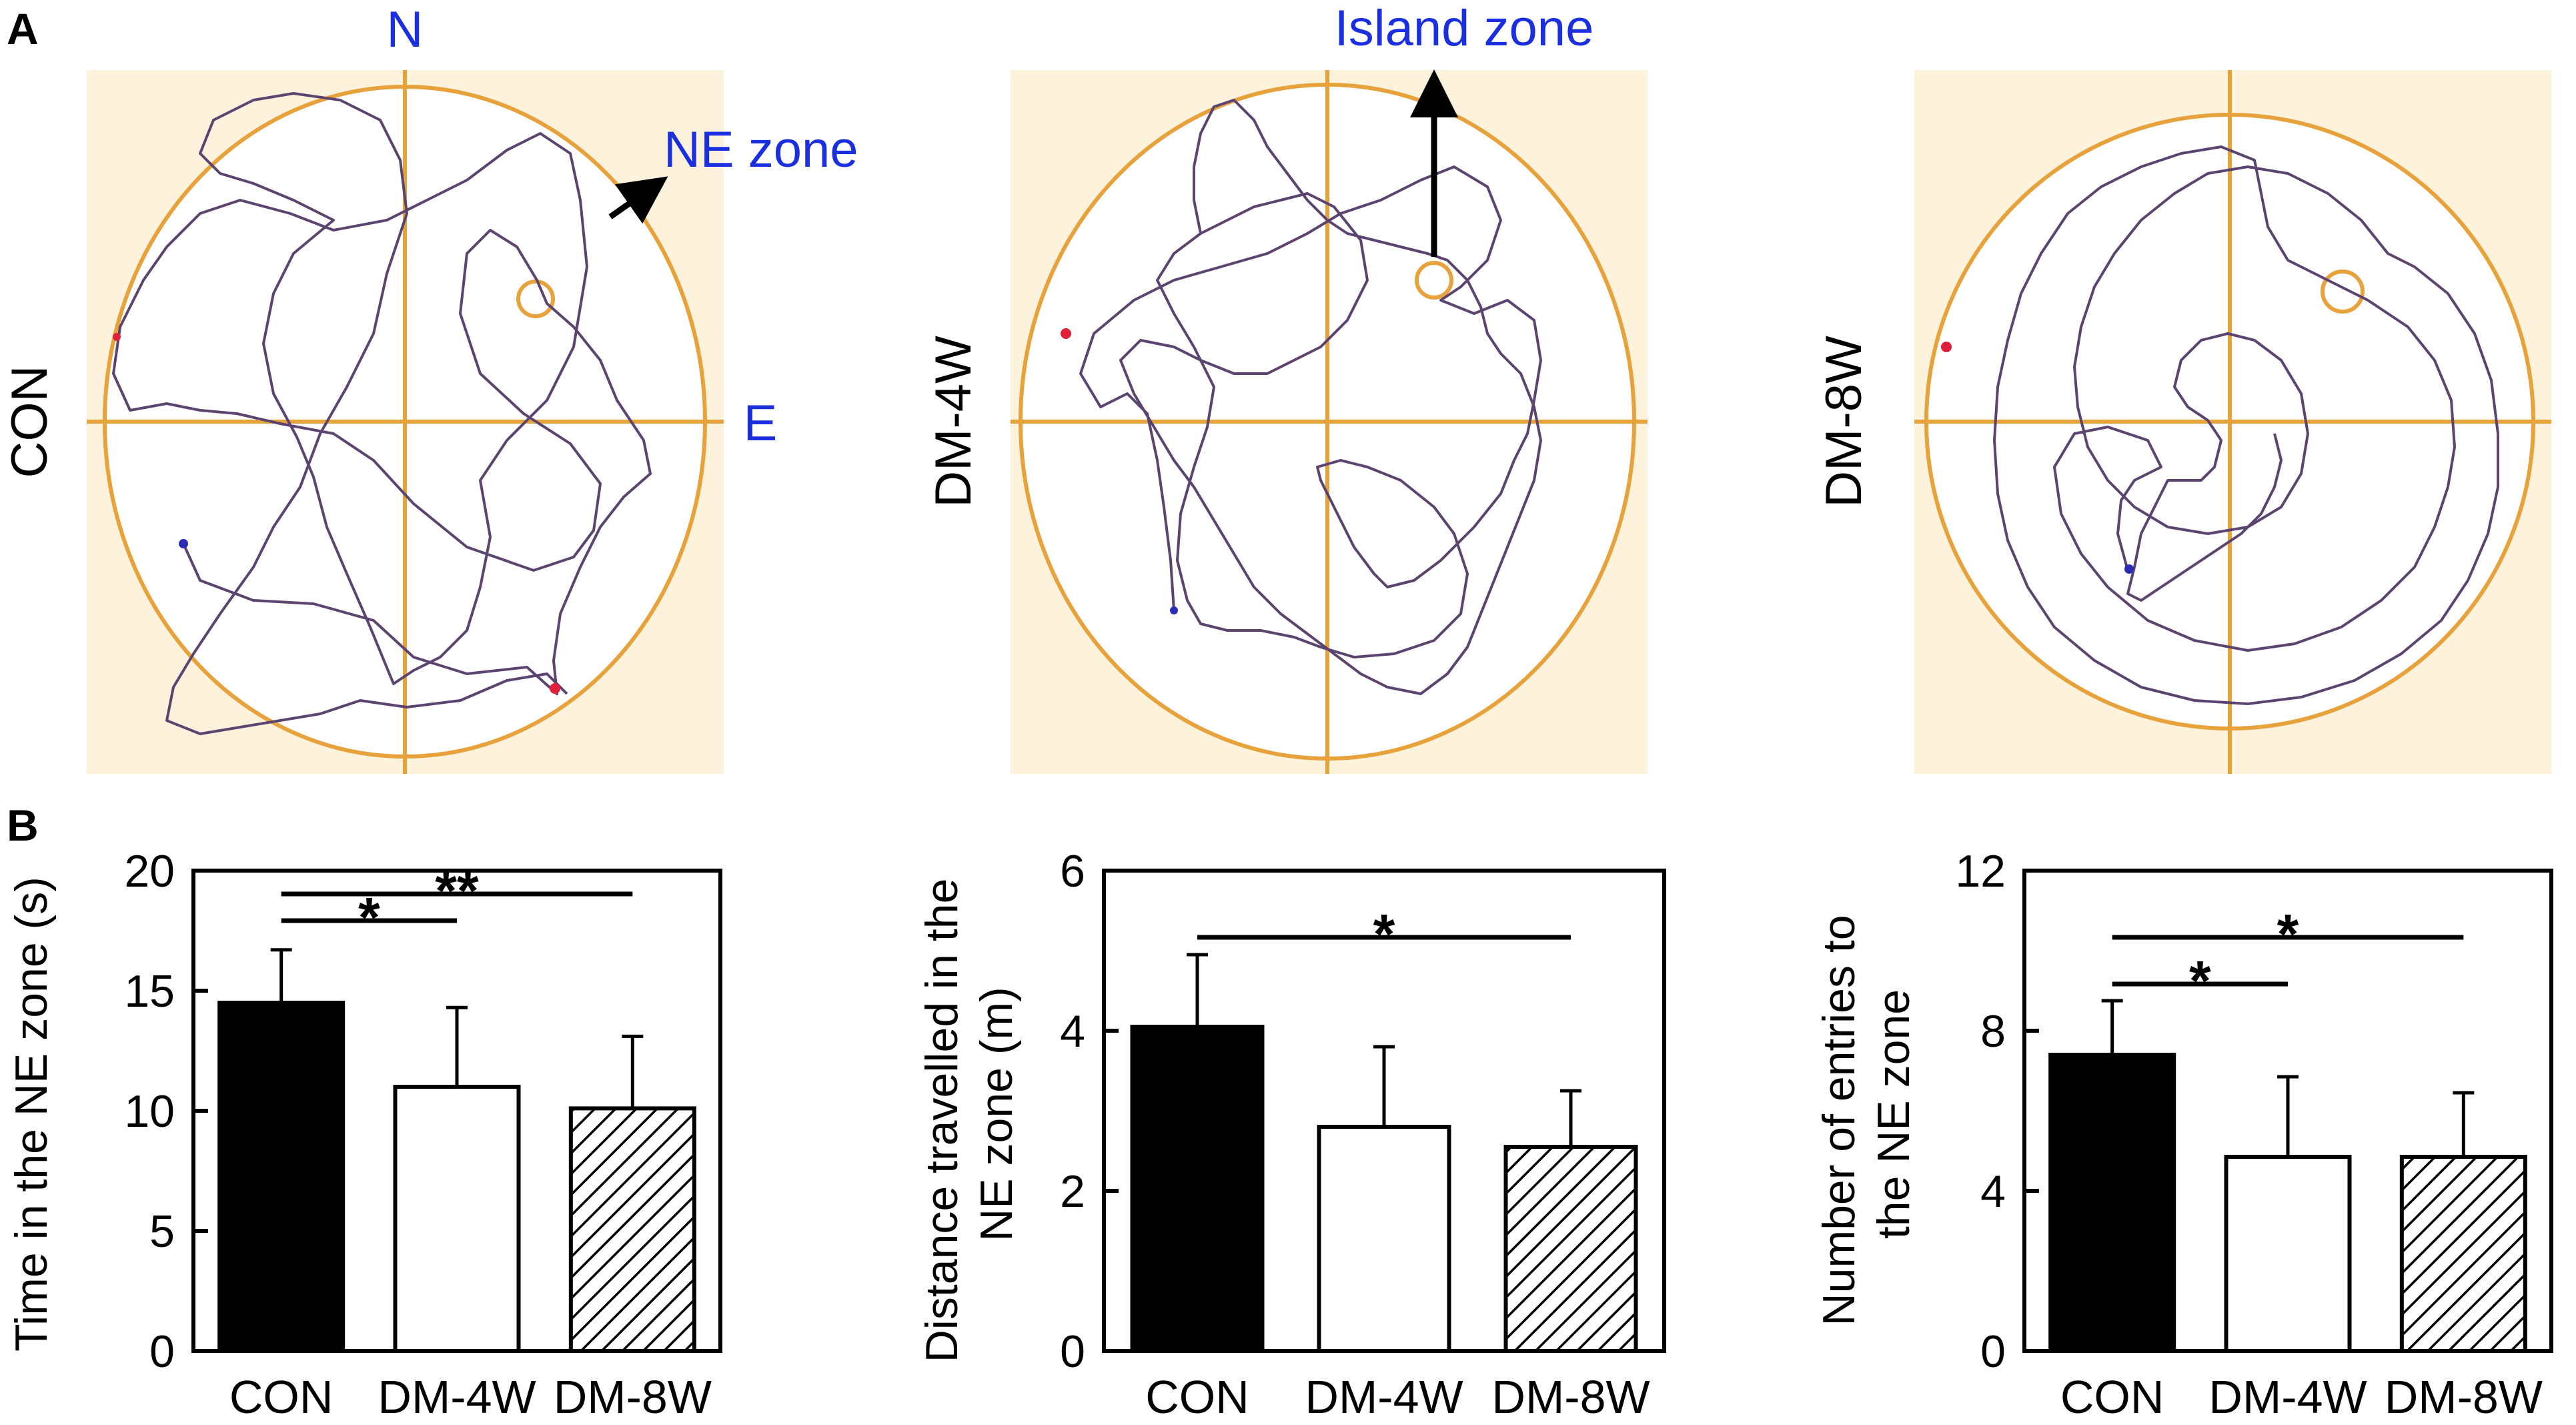  Describe the element at coordinates (1993, 1031) in the screenshot. I see `ytick-label-2: 8` at that location.